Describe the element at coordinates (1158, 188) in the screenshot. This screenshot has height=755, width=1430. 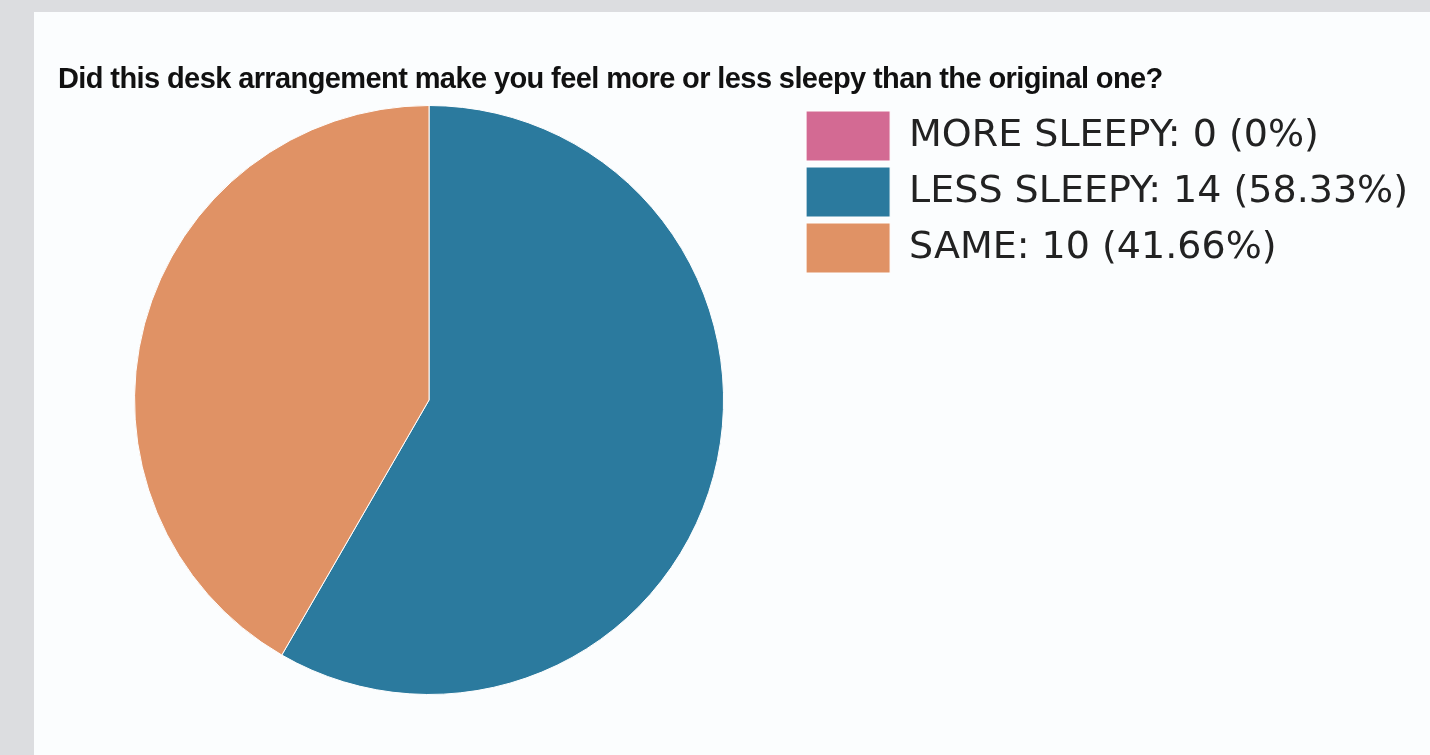
I see `legend-label: LESS SLEEPY: 14 (58.33%)` at that location.